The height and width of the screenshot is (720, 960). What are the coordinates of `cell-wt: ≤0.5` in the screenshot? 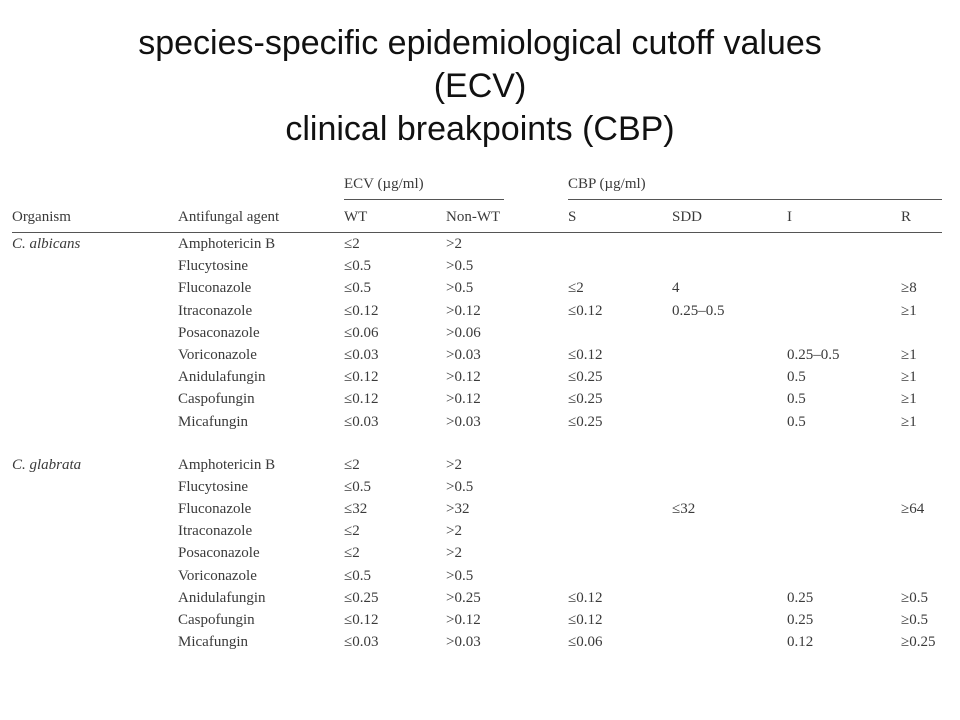 It's located at (357, 288).